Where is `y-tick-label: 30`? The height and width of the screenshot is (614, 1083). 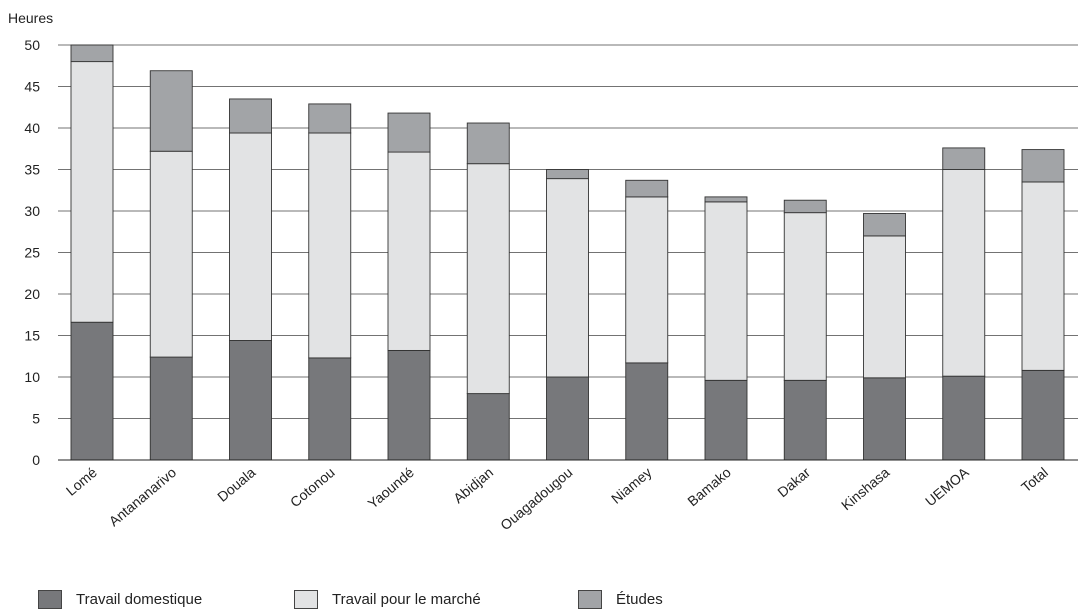
y-tick-label: 30 is located at coordinates (32, 211).